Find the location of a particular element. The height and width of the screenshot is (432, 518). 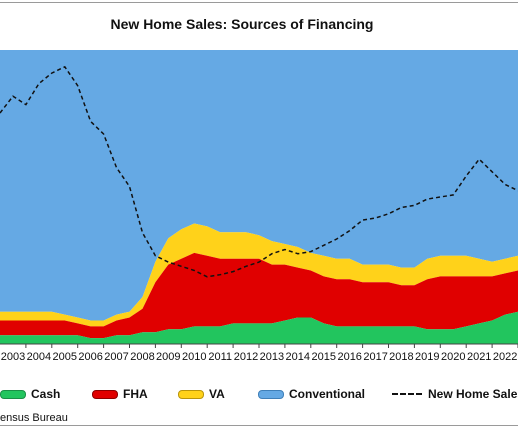

legend-item-new-home-sales: New Home Sales is located at coordinates (455, 394).